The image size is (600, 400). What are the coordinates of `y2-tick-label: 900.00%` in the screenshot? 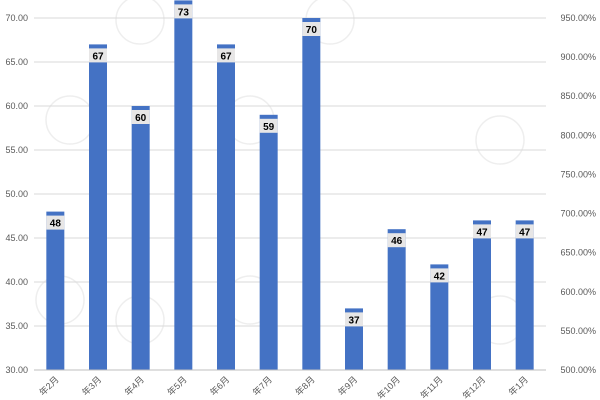 It's located at (578, 57).